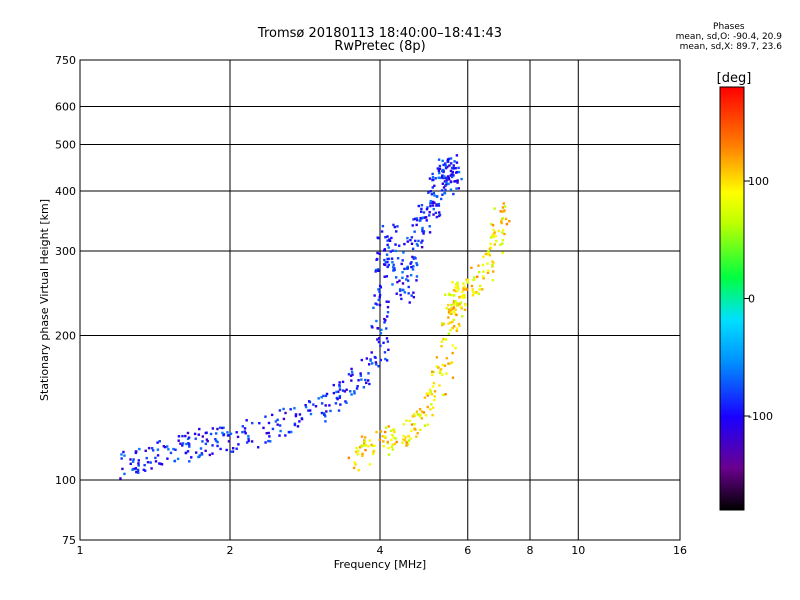  What do you see at coordinates (729, 27) in the screenshot?
I see `phases-header: Phases` at bounding box center [729, 27].